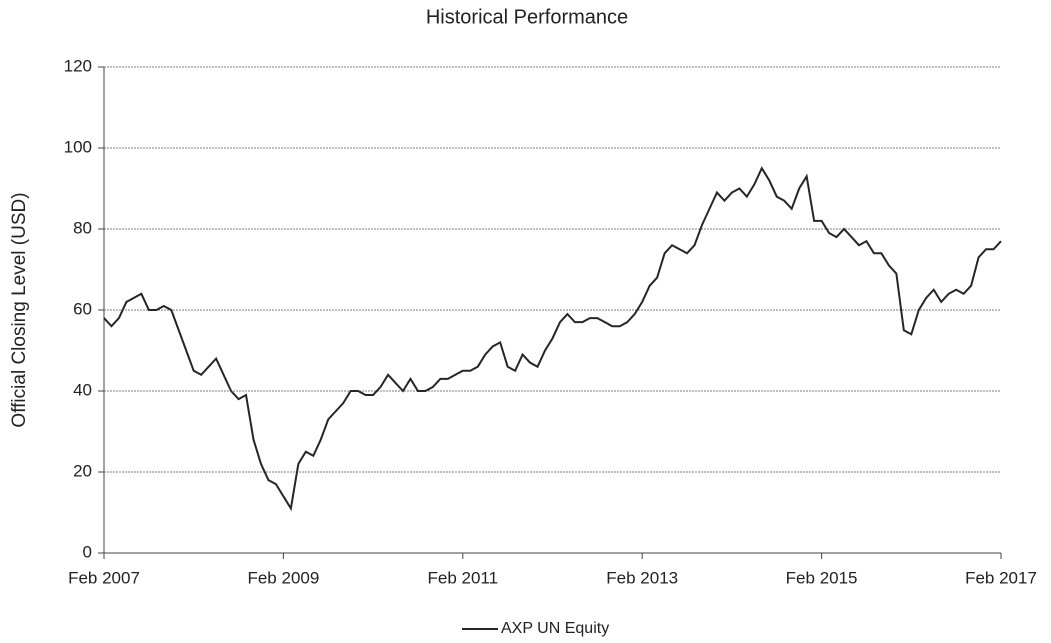 This screenshot has height=643, width=1051. What do you see at coordinates (82, 389) in the screenshot?
I see `y-tick-label: 40` at bounding box center [82, 389].